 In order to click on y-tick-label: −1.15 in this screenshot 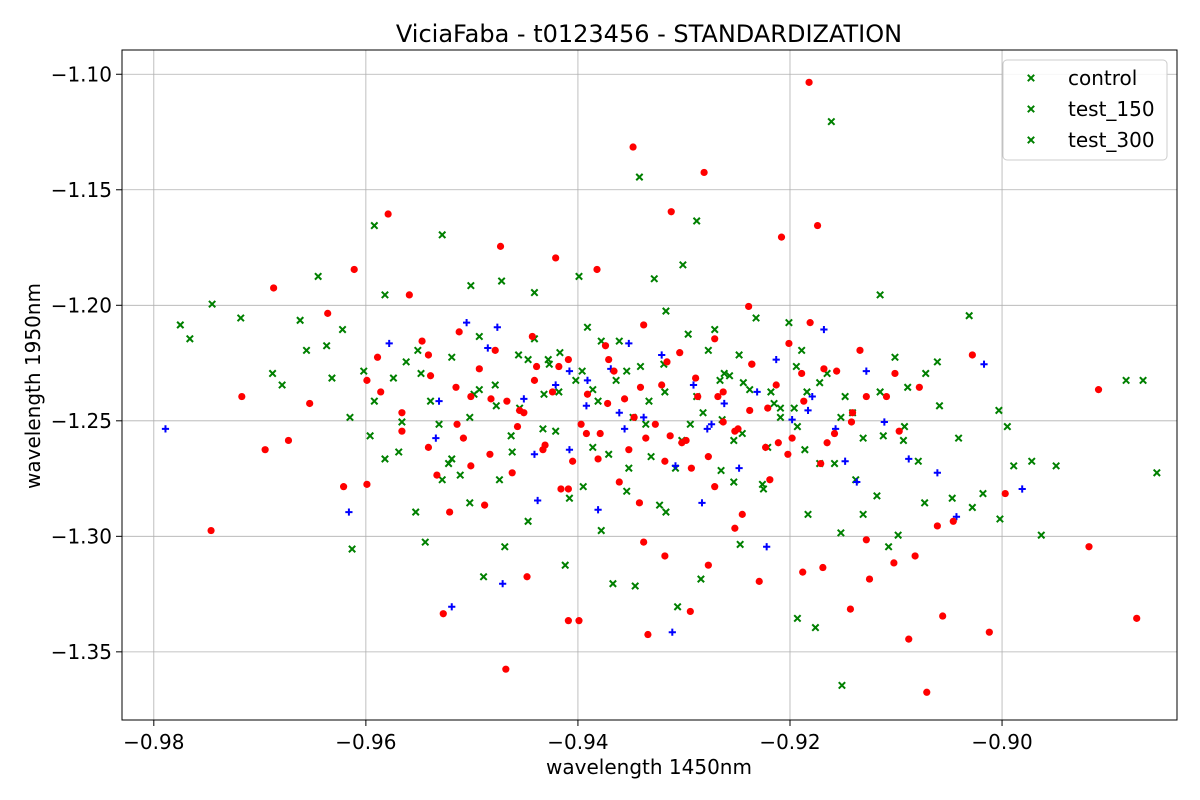, I will do `click(81, 190)`.